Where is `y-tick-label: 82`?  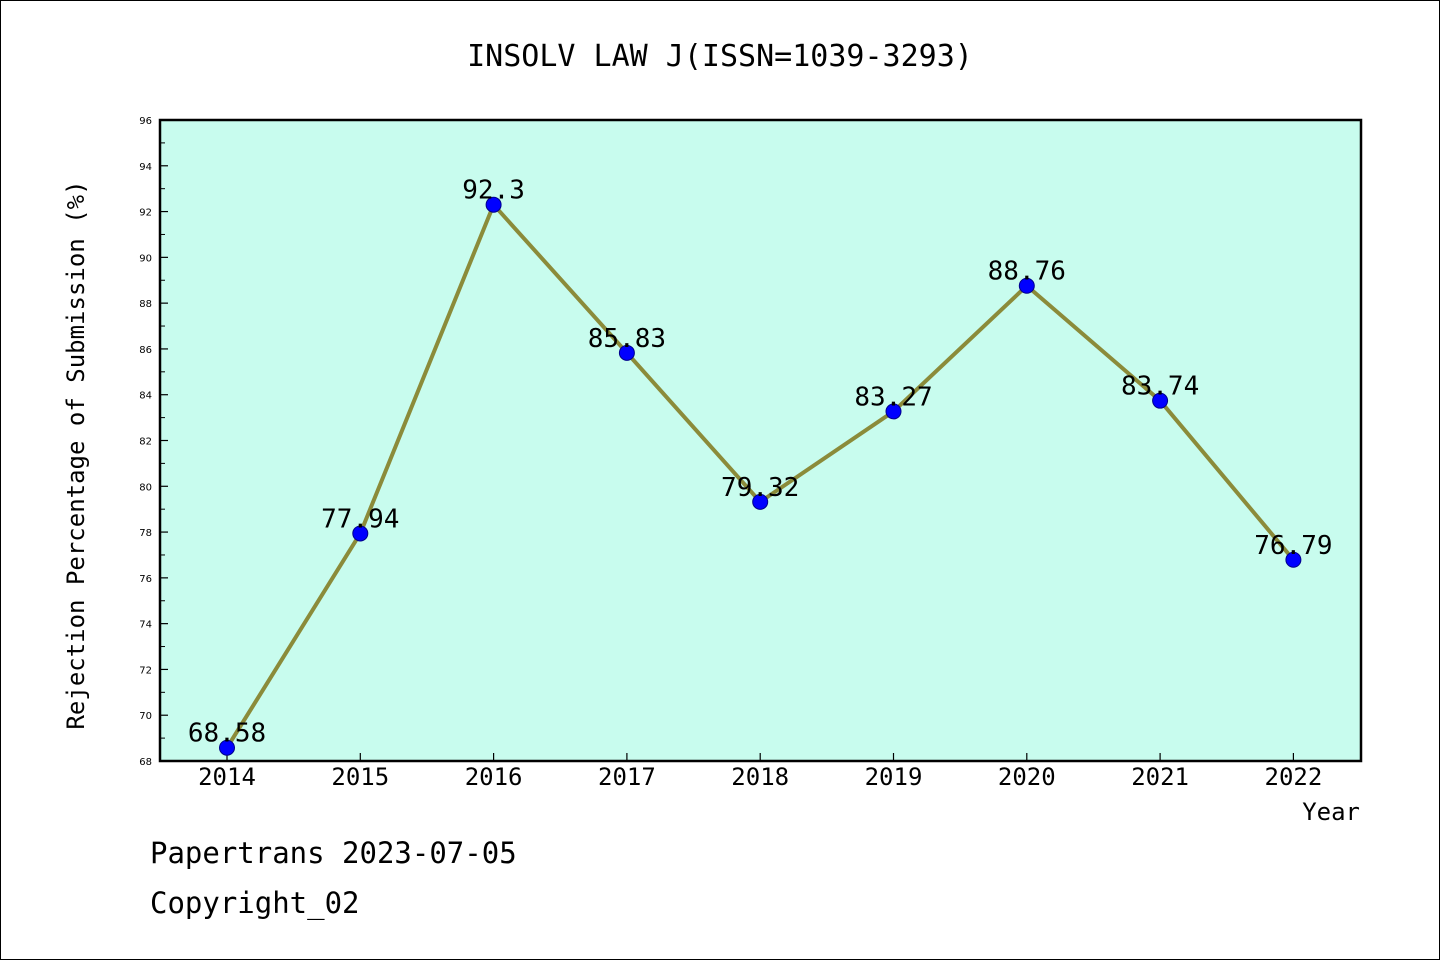 y-tick-label: 82 is located at coordinates (145, 442).